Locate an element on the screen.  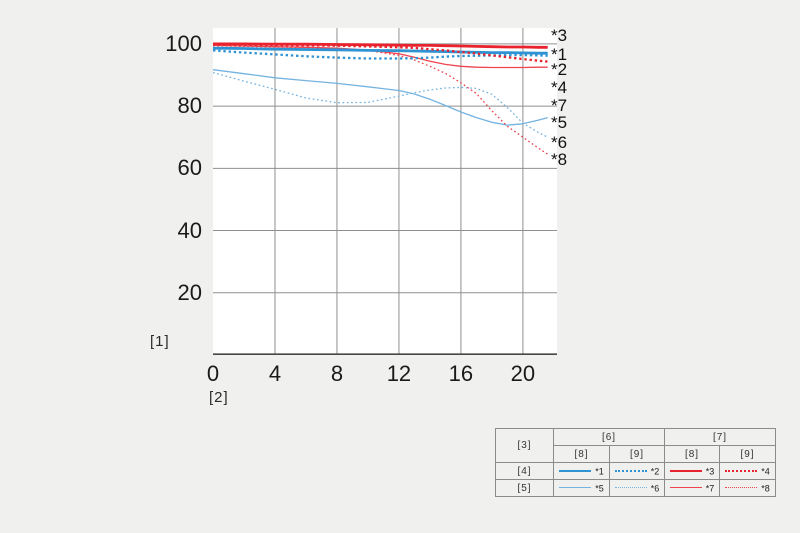
curve-label: *1 is located at coordinates (559, 54).